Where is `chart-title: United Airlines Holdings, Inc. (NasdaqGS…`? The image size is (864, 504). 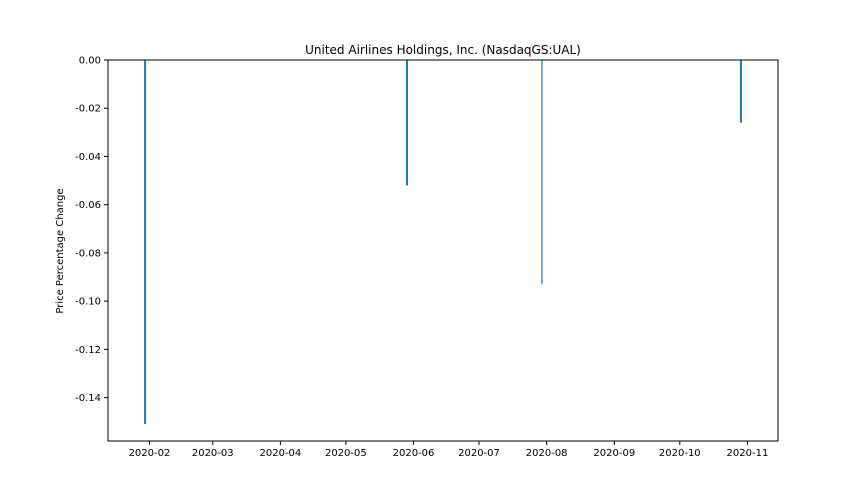 chart-title: United Airlines Holdings, Inc. (NasdaqGS… is located at coordinates (443, 50).